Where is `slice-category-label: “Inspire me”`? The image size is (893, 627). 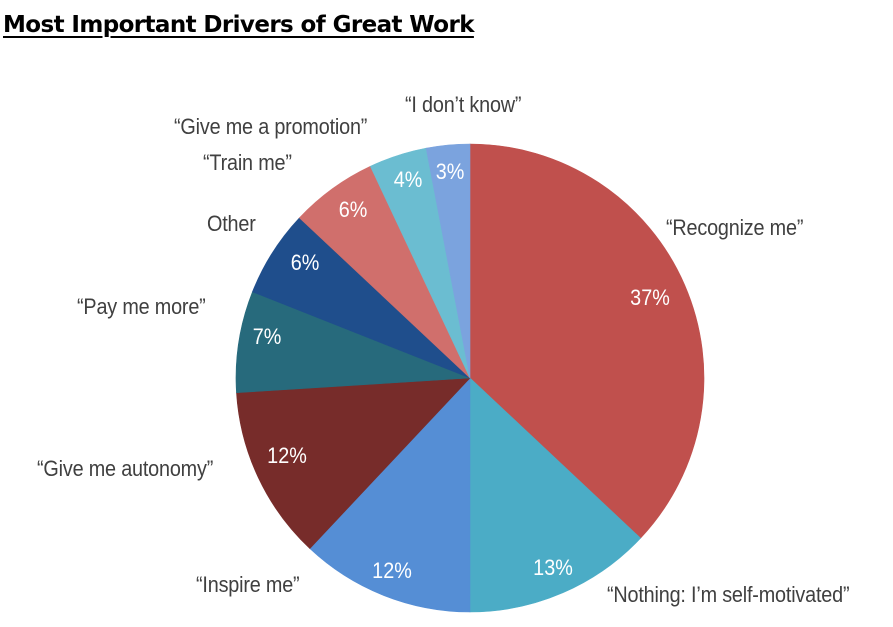
slice-category-label: “Inspire me” is located at coordinates (248, 584).